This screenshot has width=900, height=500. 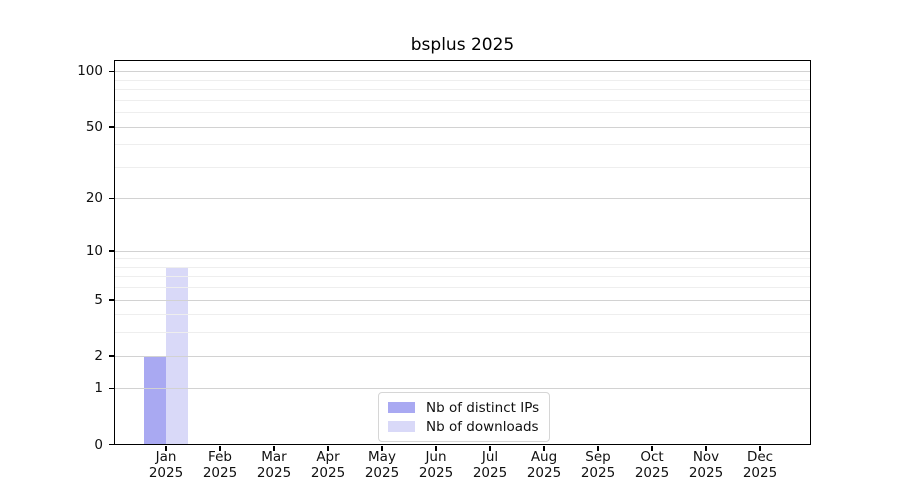 What do you see at coordinates (544, 457) in the screenshot?
I see `month-label: Aug` at bounding box center [544, 457].